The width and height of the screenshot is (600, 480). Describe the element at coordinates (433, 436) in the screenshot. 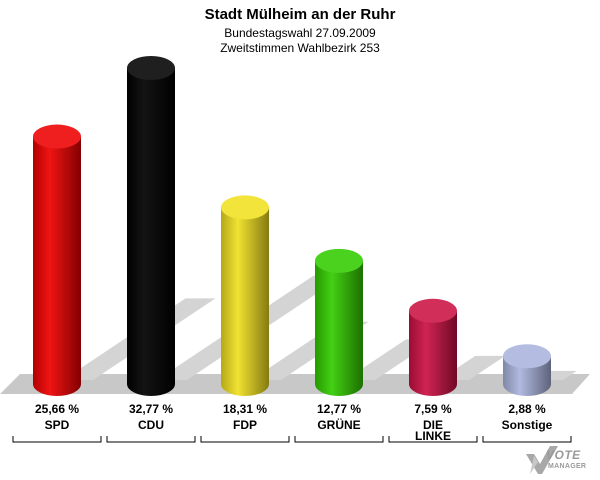

I see `category-label: LINKE` at that location.